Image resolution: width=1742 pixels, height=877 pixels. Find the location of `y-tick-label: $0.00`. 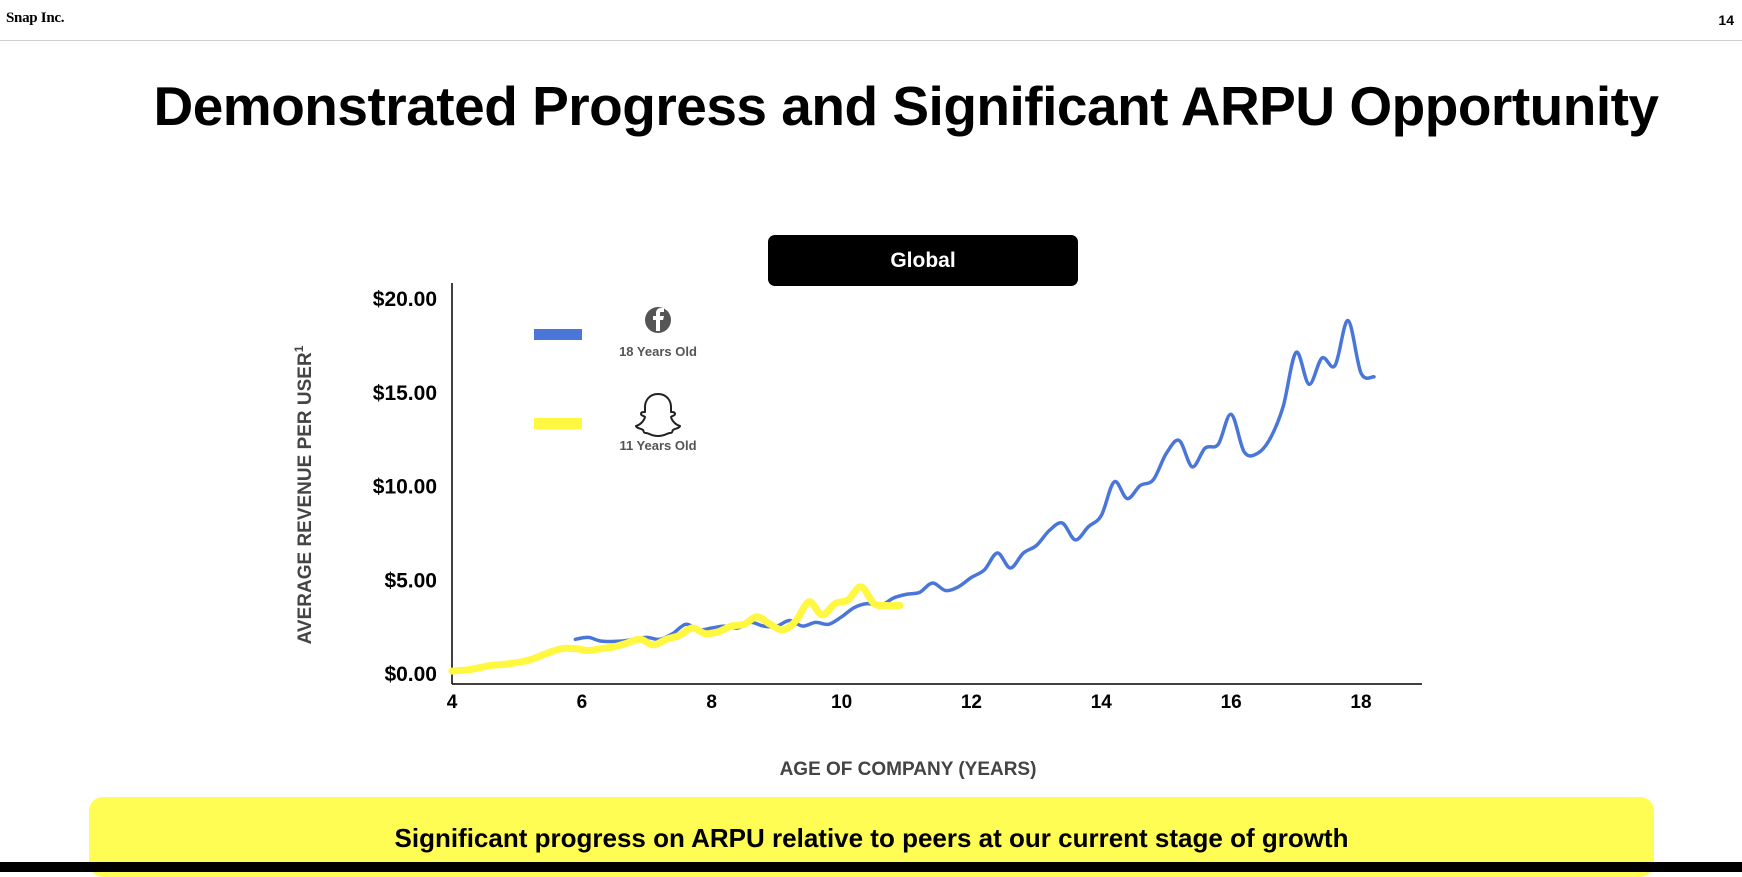

y-tick-label: $0.00 is located at coordinates (410, 674).